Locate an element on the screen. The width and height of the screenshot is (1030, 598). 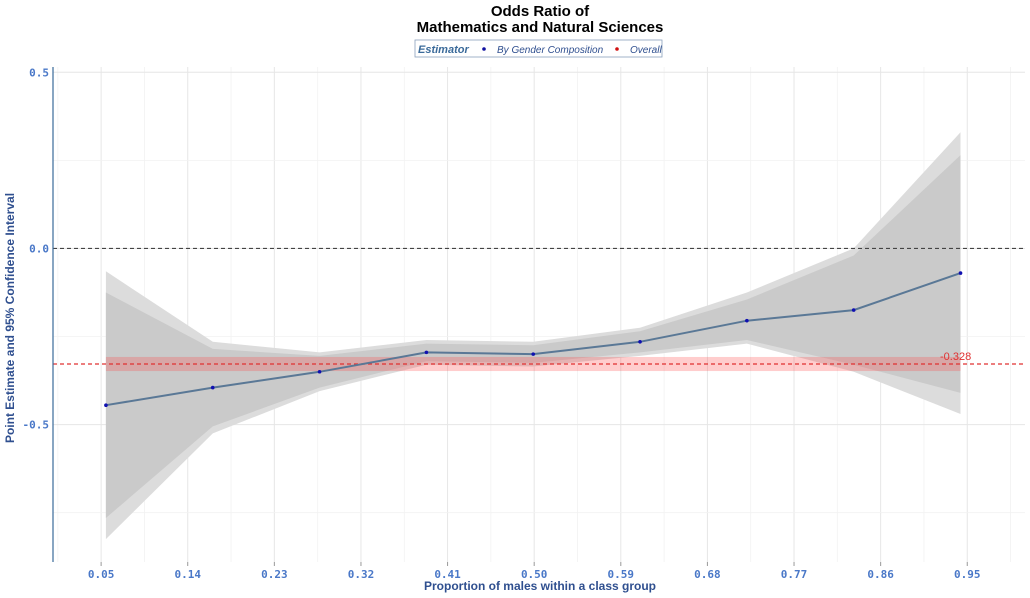
overall-band is located at coordinates (533, 364).